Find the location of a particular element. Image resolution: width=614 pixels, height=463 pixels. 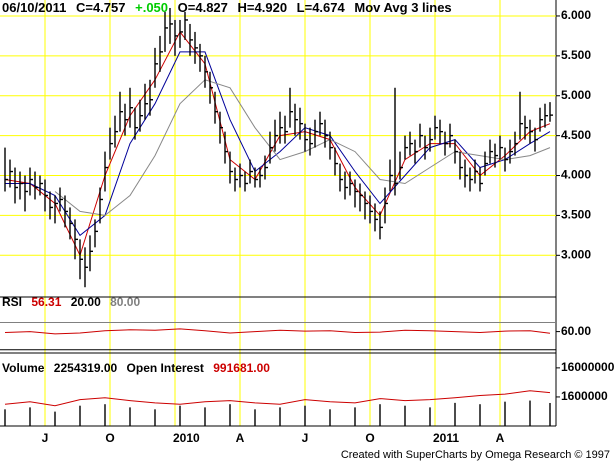

rsi-header: RSI 56.31 20.00 80.00 is located at coordinates (71, 302).